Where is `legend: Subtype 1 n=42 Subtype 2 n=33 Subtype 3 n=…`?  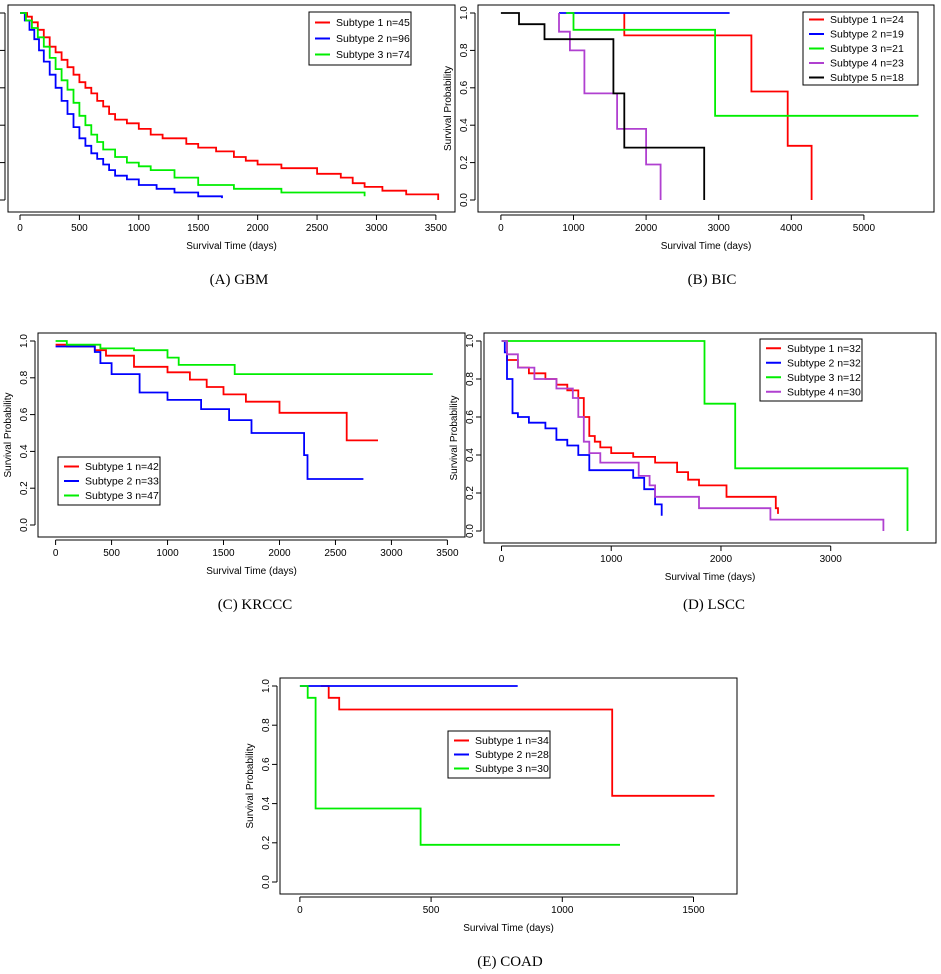 legend: Subtype 1 n=42 Subtype 2 n=33 Subtype 3 n=… is located at coordinates (109, 481).